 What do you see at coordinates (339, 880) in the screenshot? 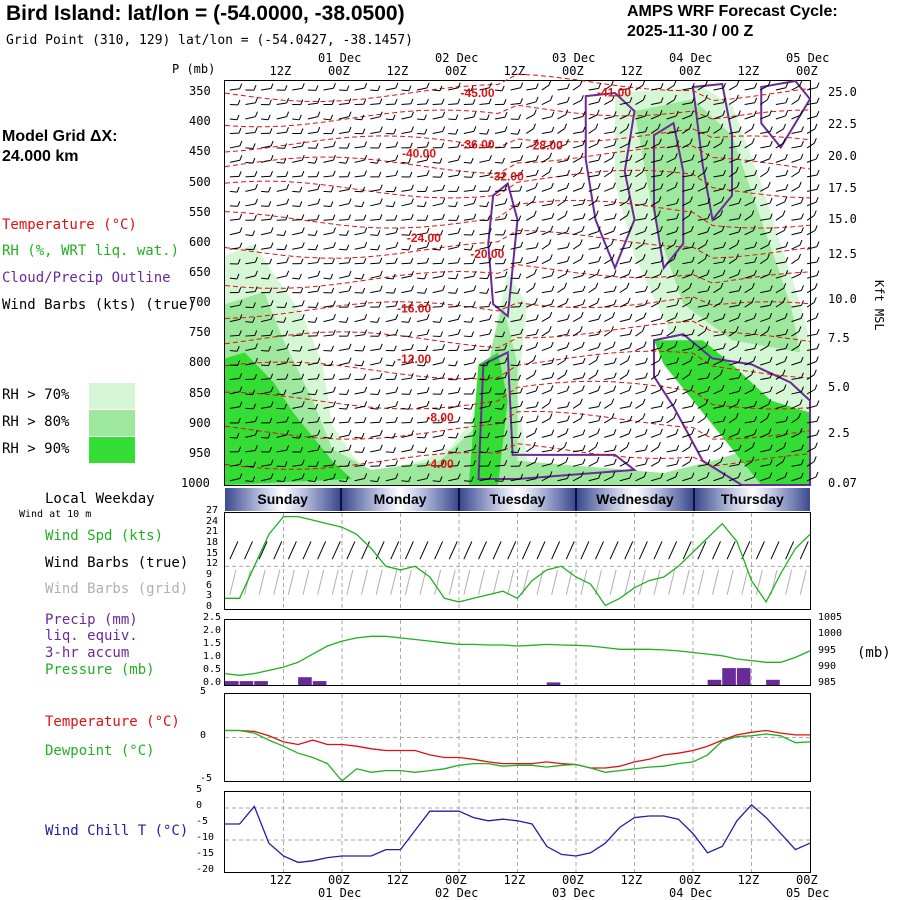
I see `bottom-hour-tick-label: 00Z` at bounding box center [339, 880].